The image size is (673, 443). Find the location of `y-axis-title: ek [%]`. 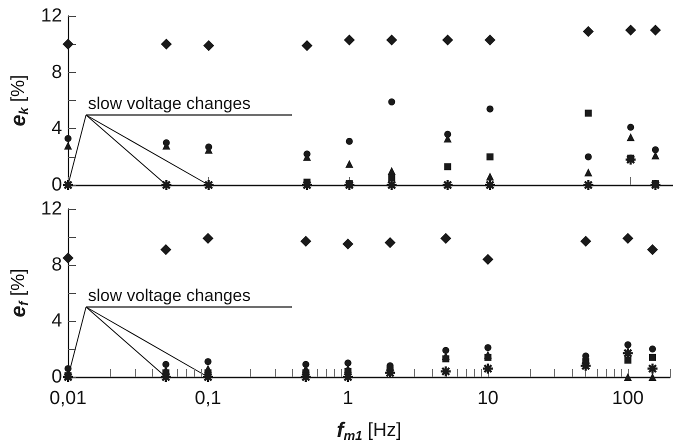

y-axis-title: ek [%] is located at coordinates (19, 100).